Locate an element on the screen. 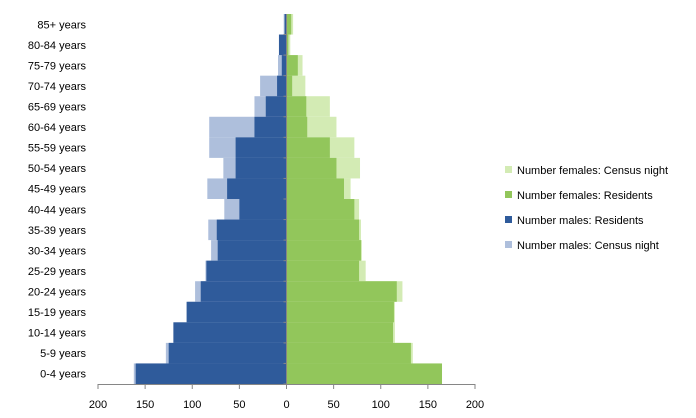 This screenshot has width=696, height=418. bar-number-females-residents-0-4-years is located at coordinates (364, 373).